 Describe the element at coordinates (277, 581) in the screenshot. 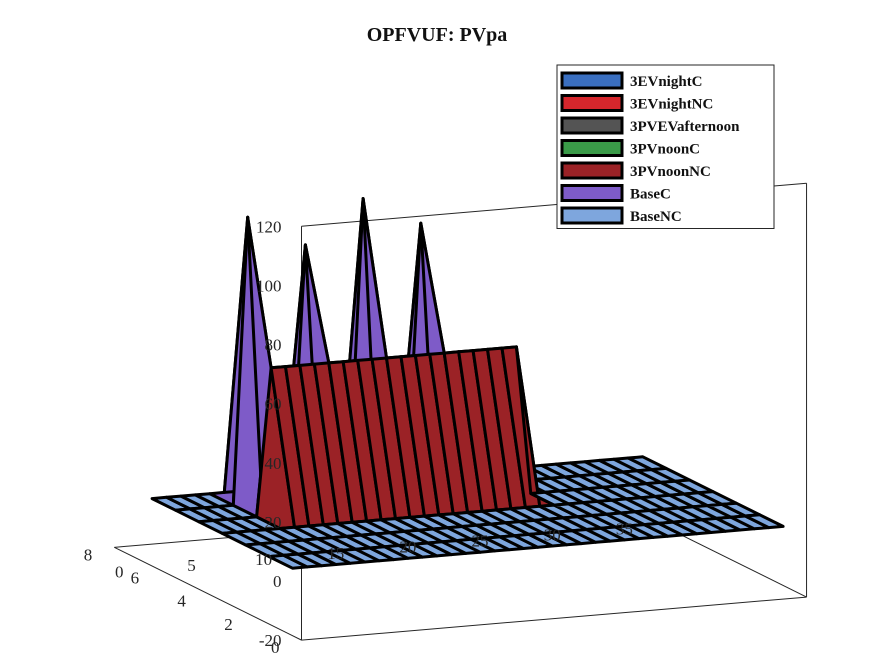

I see `z-tick-label: 0` at that location.